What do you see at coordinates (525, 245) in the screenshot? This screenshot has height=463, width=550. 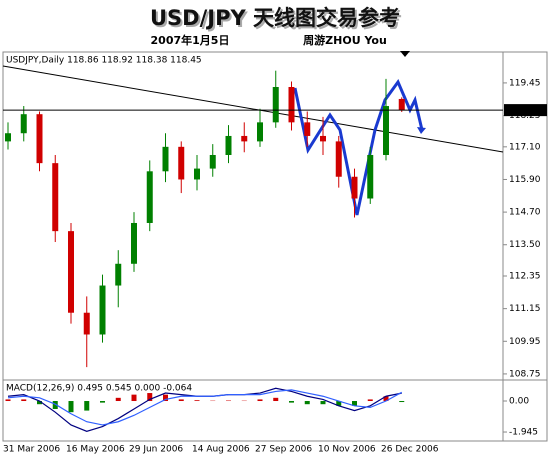 I see `y-tick-label: 113.50` at bounding box center [525, 245].